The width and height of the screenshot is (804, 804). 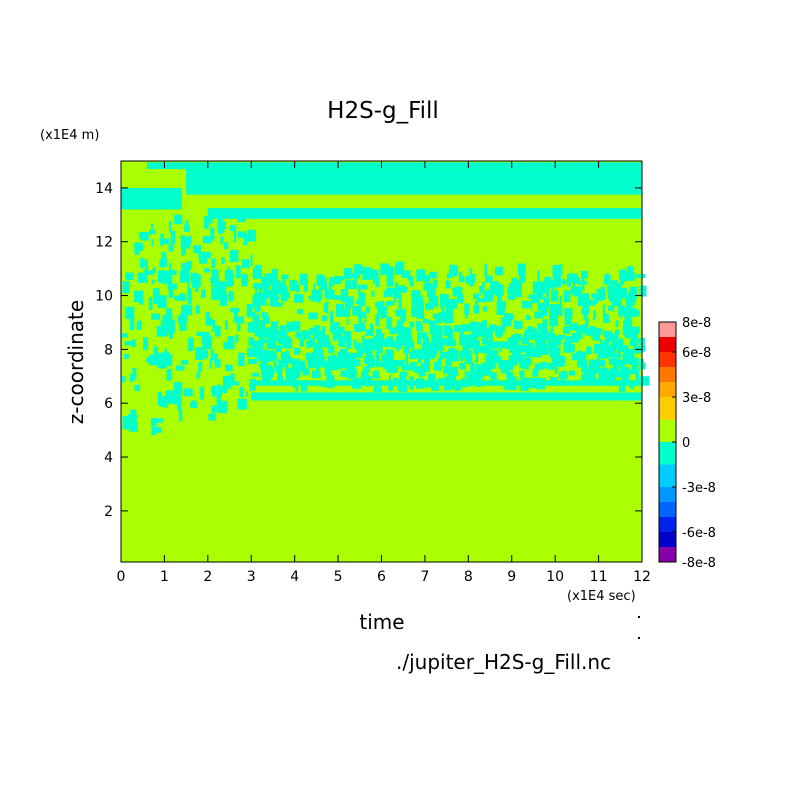 What do you see at coordinates (104, 243) in the screenshot?
I see `y-tick-label: 12` at bounding box center [104, 243].